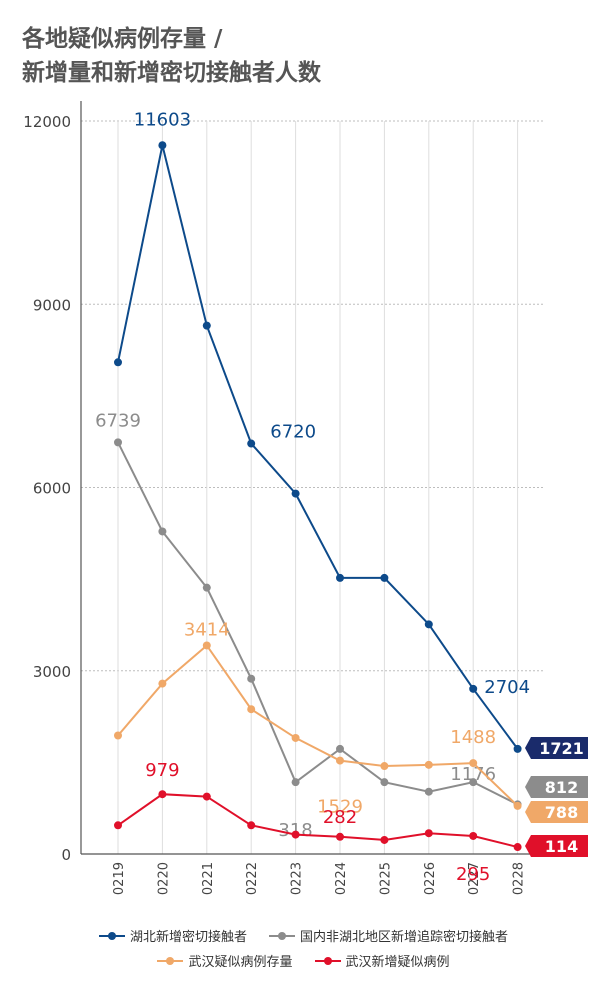  I want to click on data-label: 295, so click(473, 874).